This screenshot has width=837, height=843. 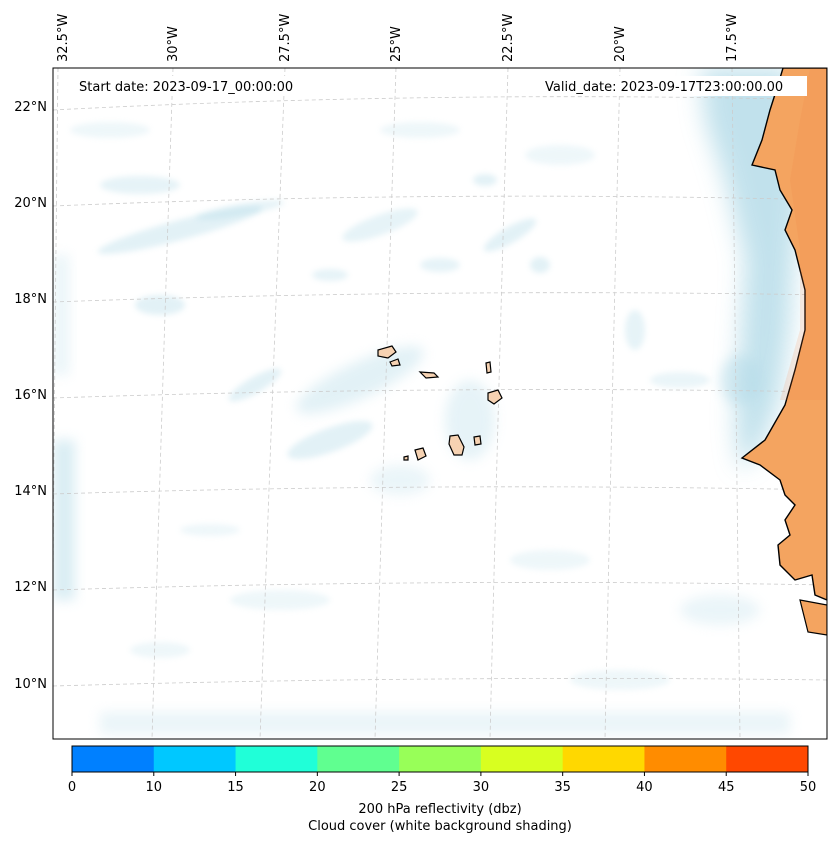 I want to click on colorbar-tick-label: 0, so click(x=72, y=787).